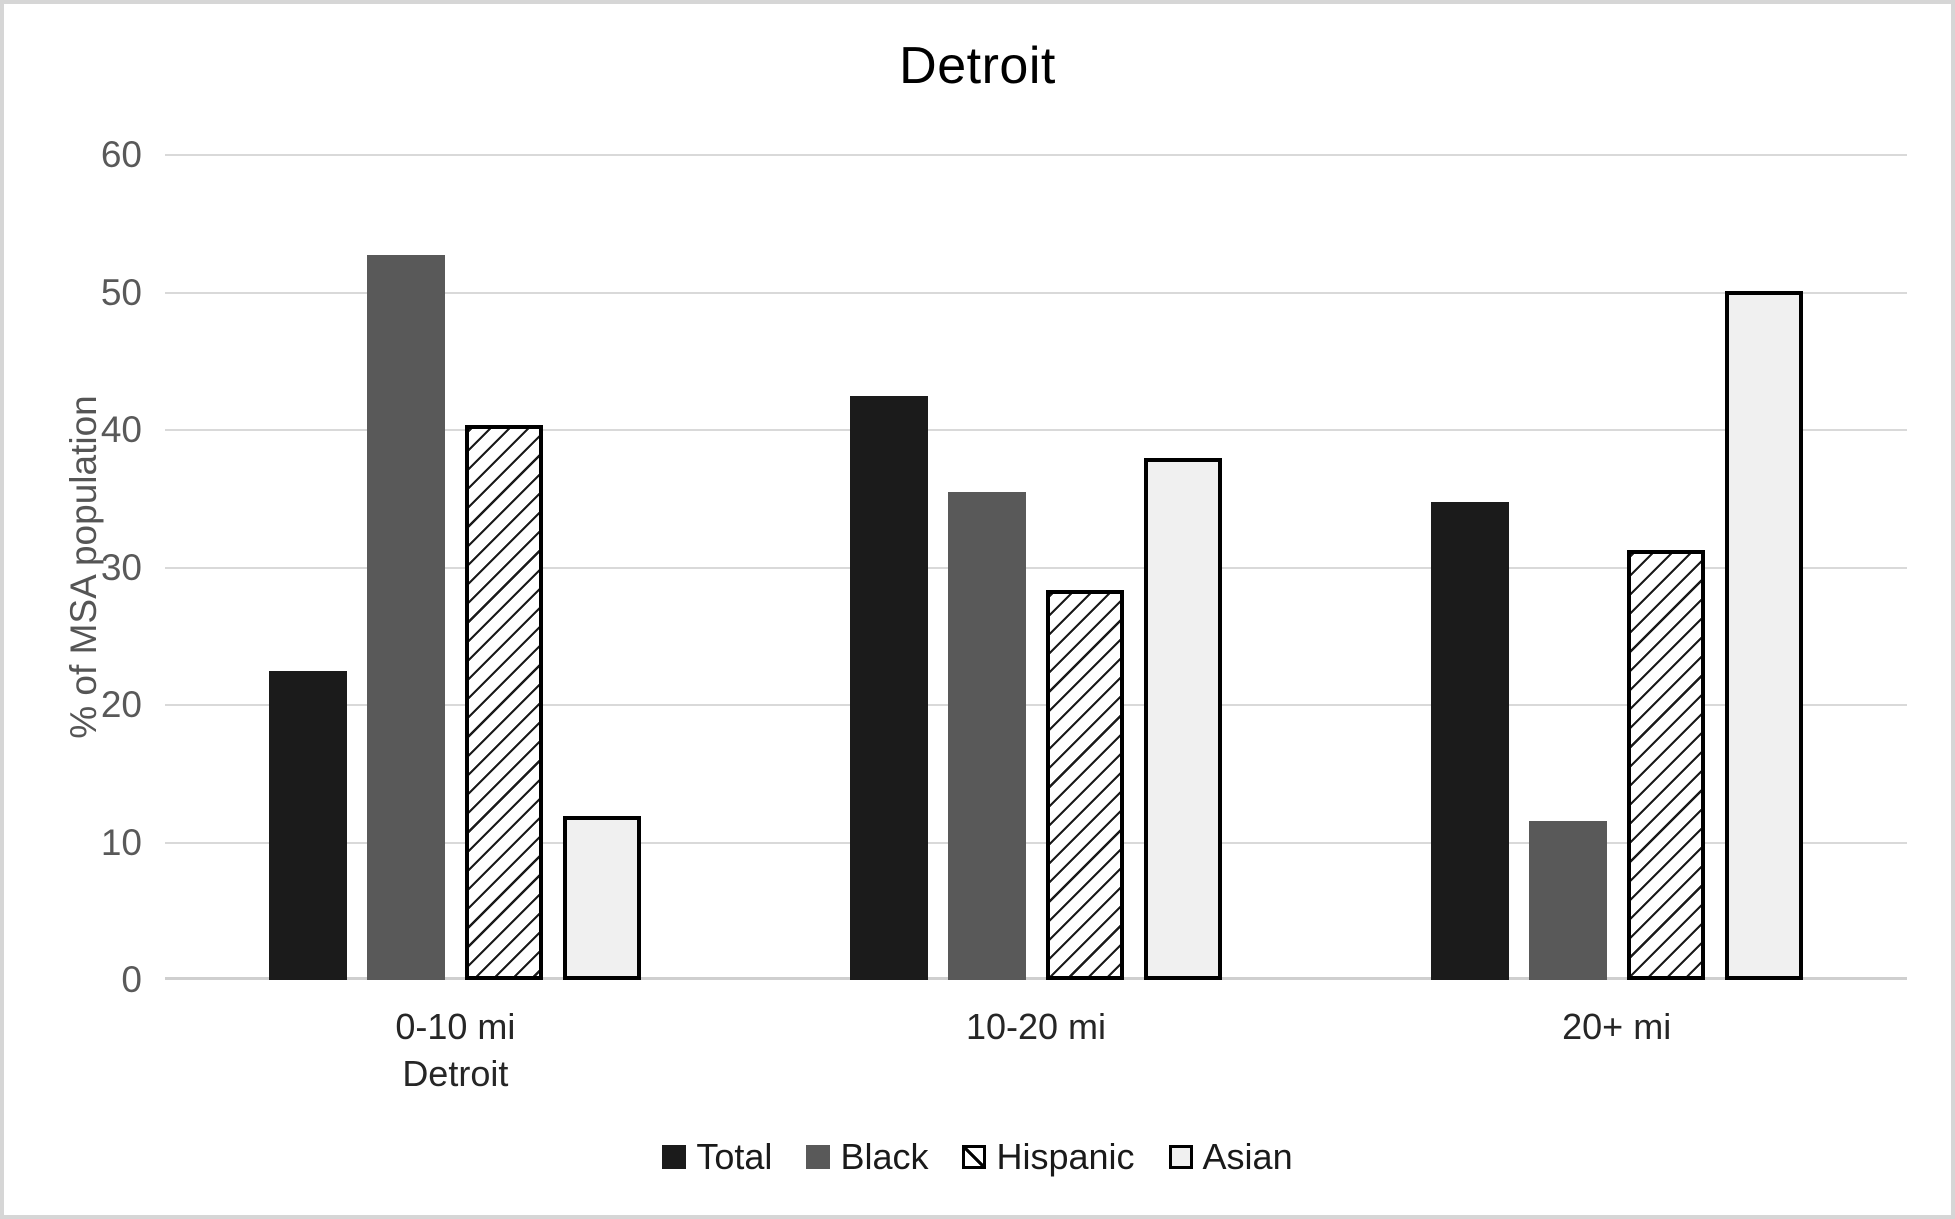  Describe the element at coordinates (1036, 978) in the screenshot. I see `x-axis-baseline` at that location.